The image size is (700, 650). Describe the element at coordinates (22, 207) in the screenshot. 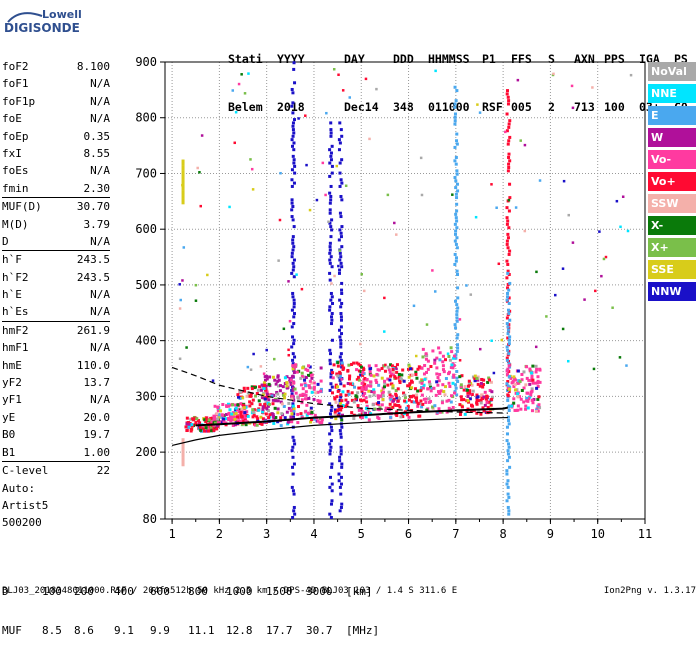

I see `param-name: MUF(D)` at that location.